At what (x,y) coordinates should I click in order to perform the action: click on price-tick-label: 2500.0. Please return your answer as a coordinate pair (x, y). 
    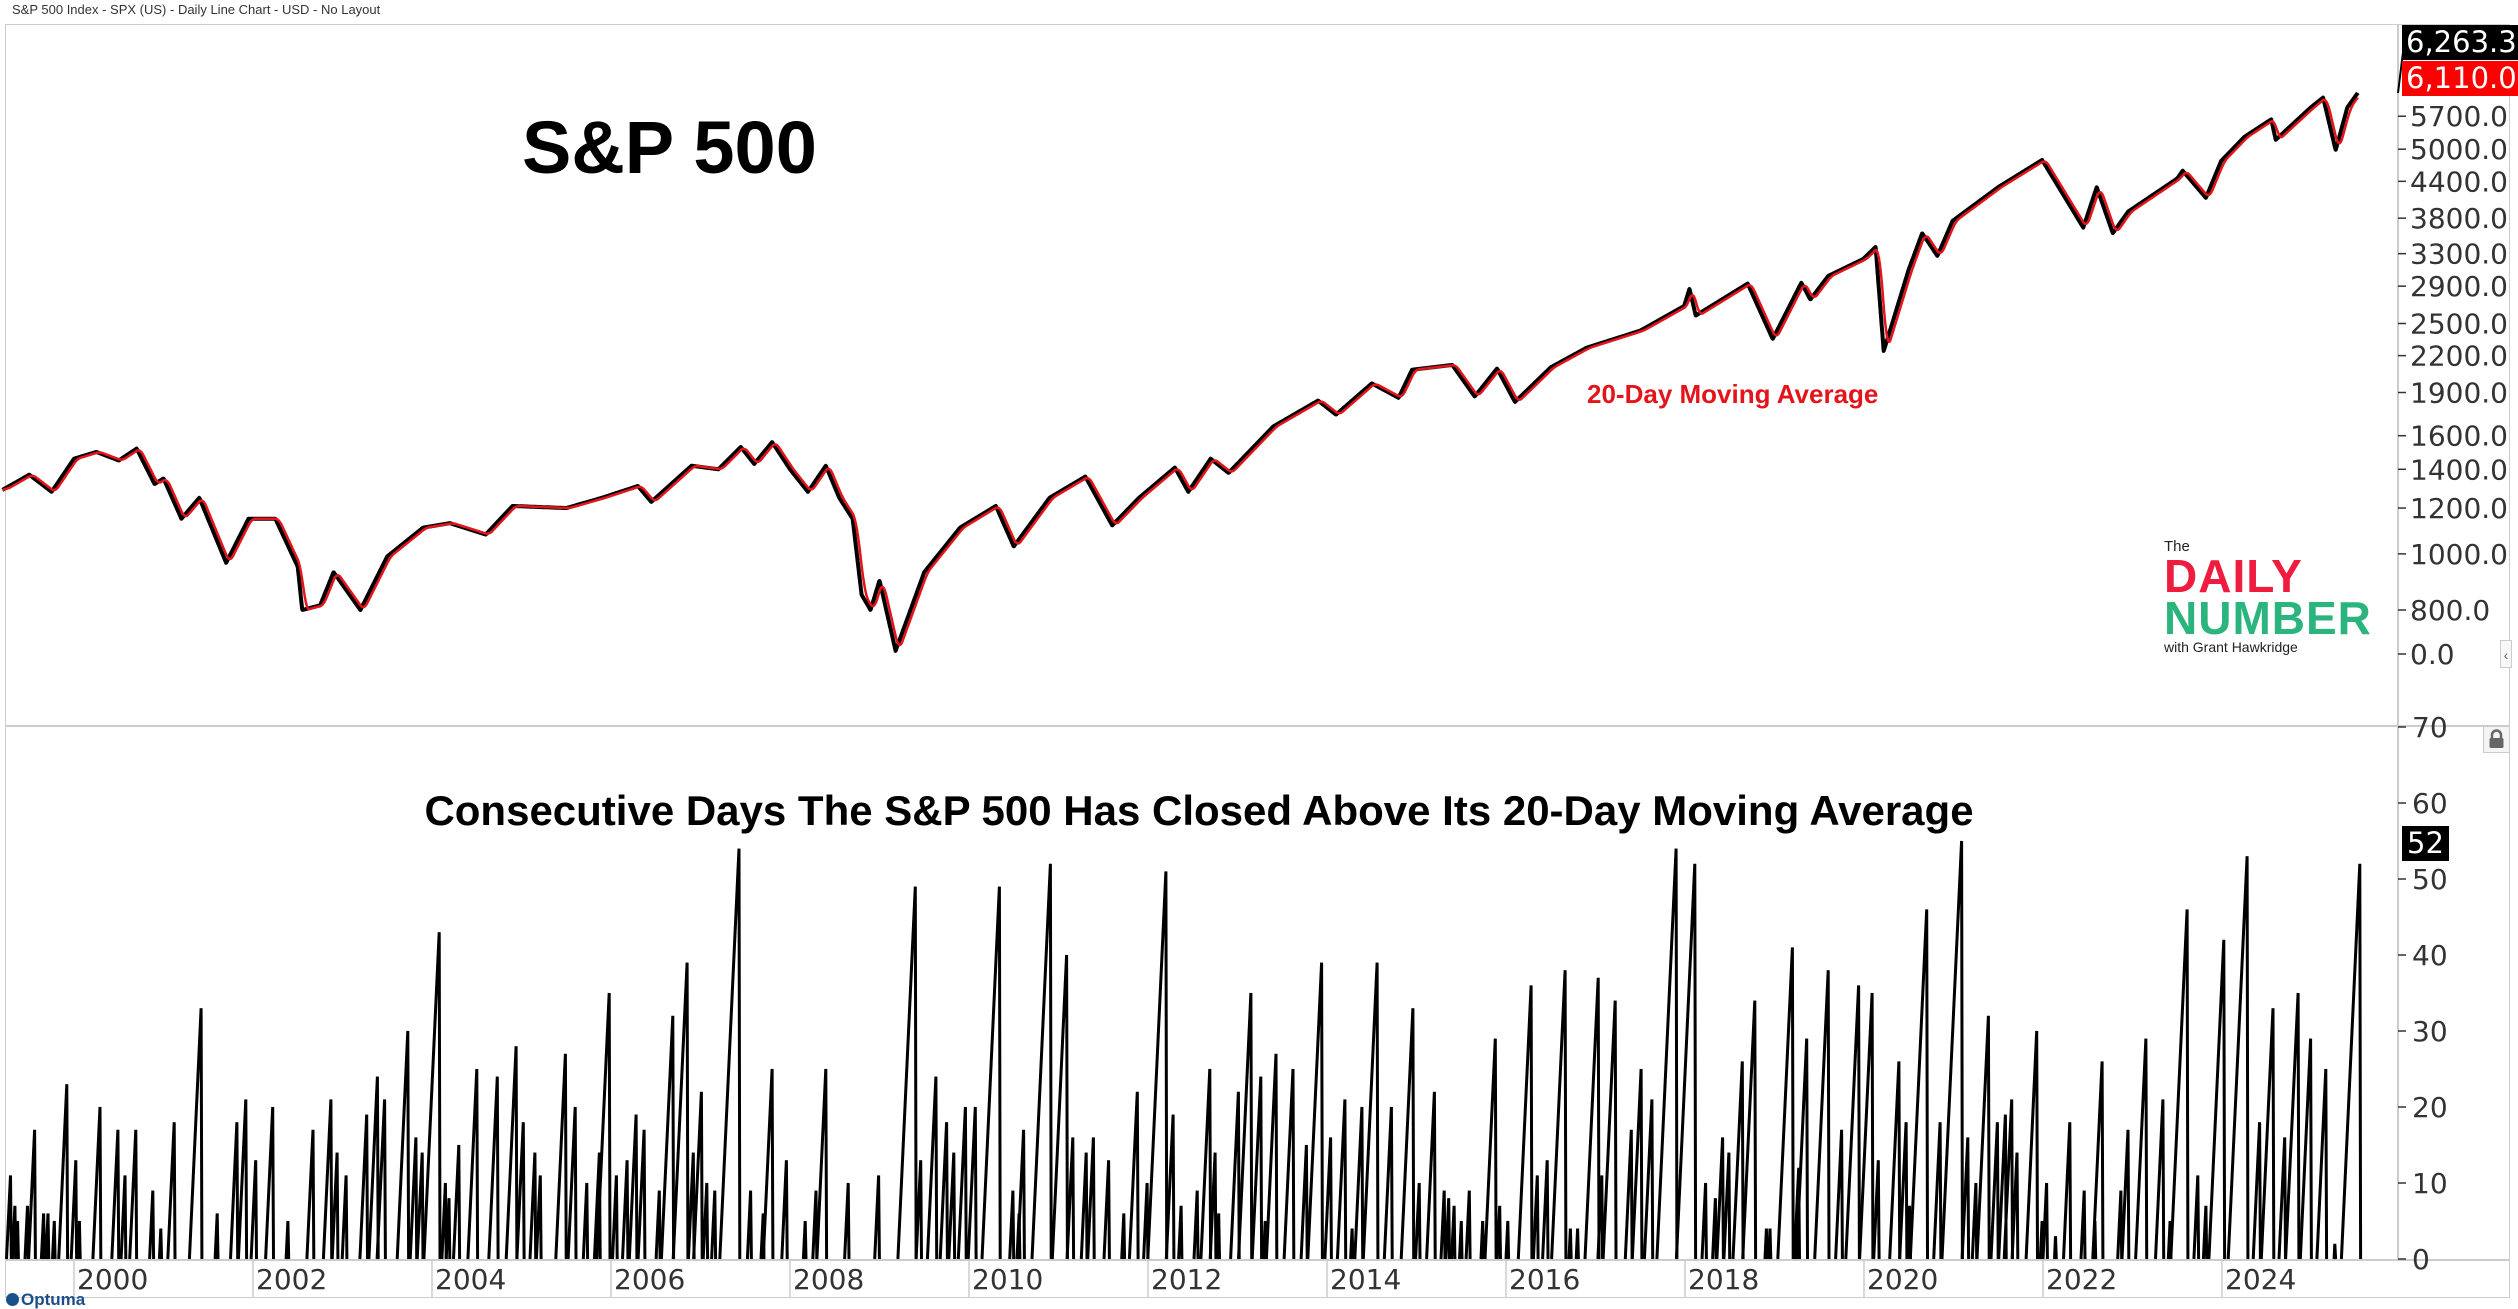
    Looking at the image, I should click on (2459, 323).